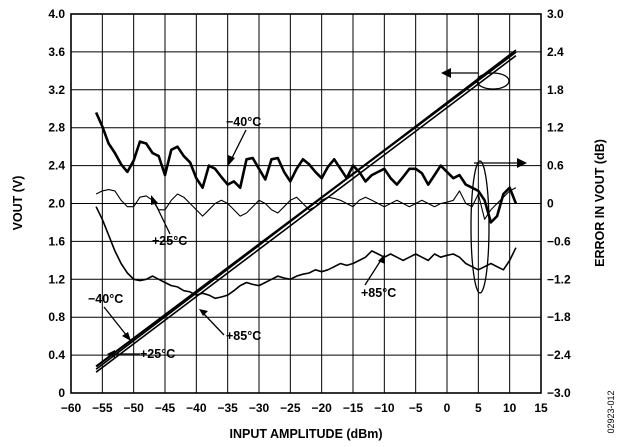  I want to click on x-tick-label: 0, so click(447, 408).